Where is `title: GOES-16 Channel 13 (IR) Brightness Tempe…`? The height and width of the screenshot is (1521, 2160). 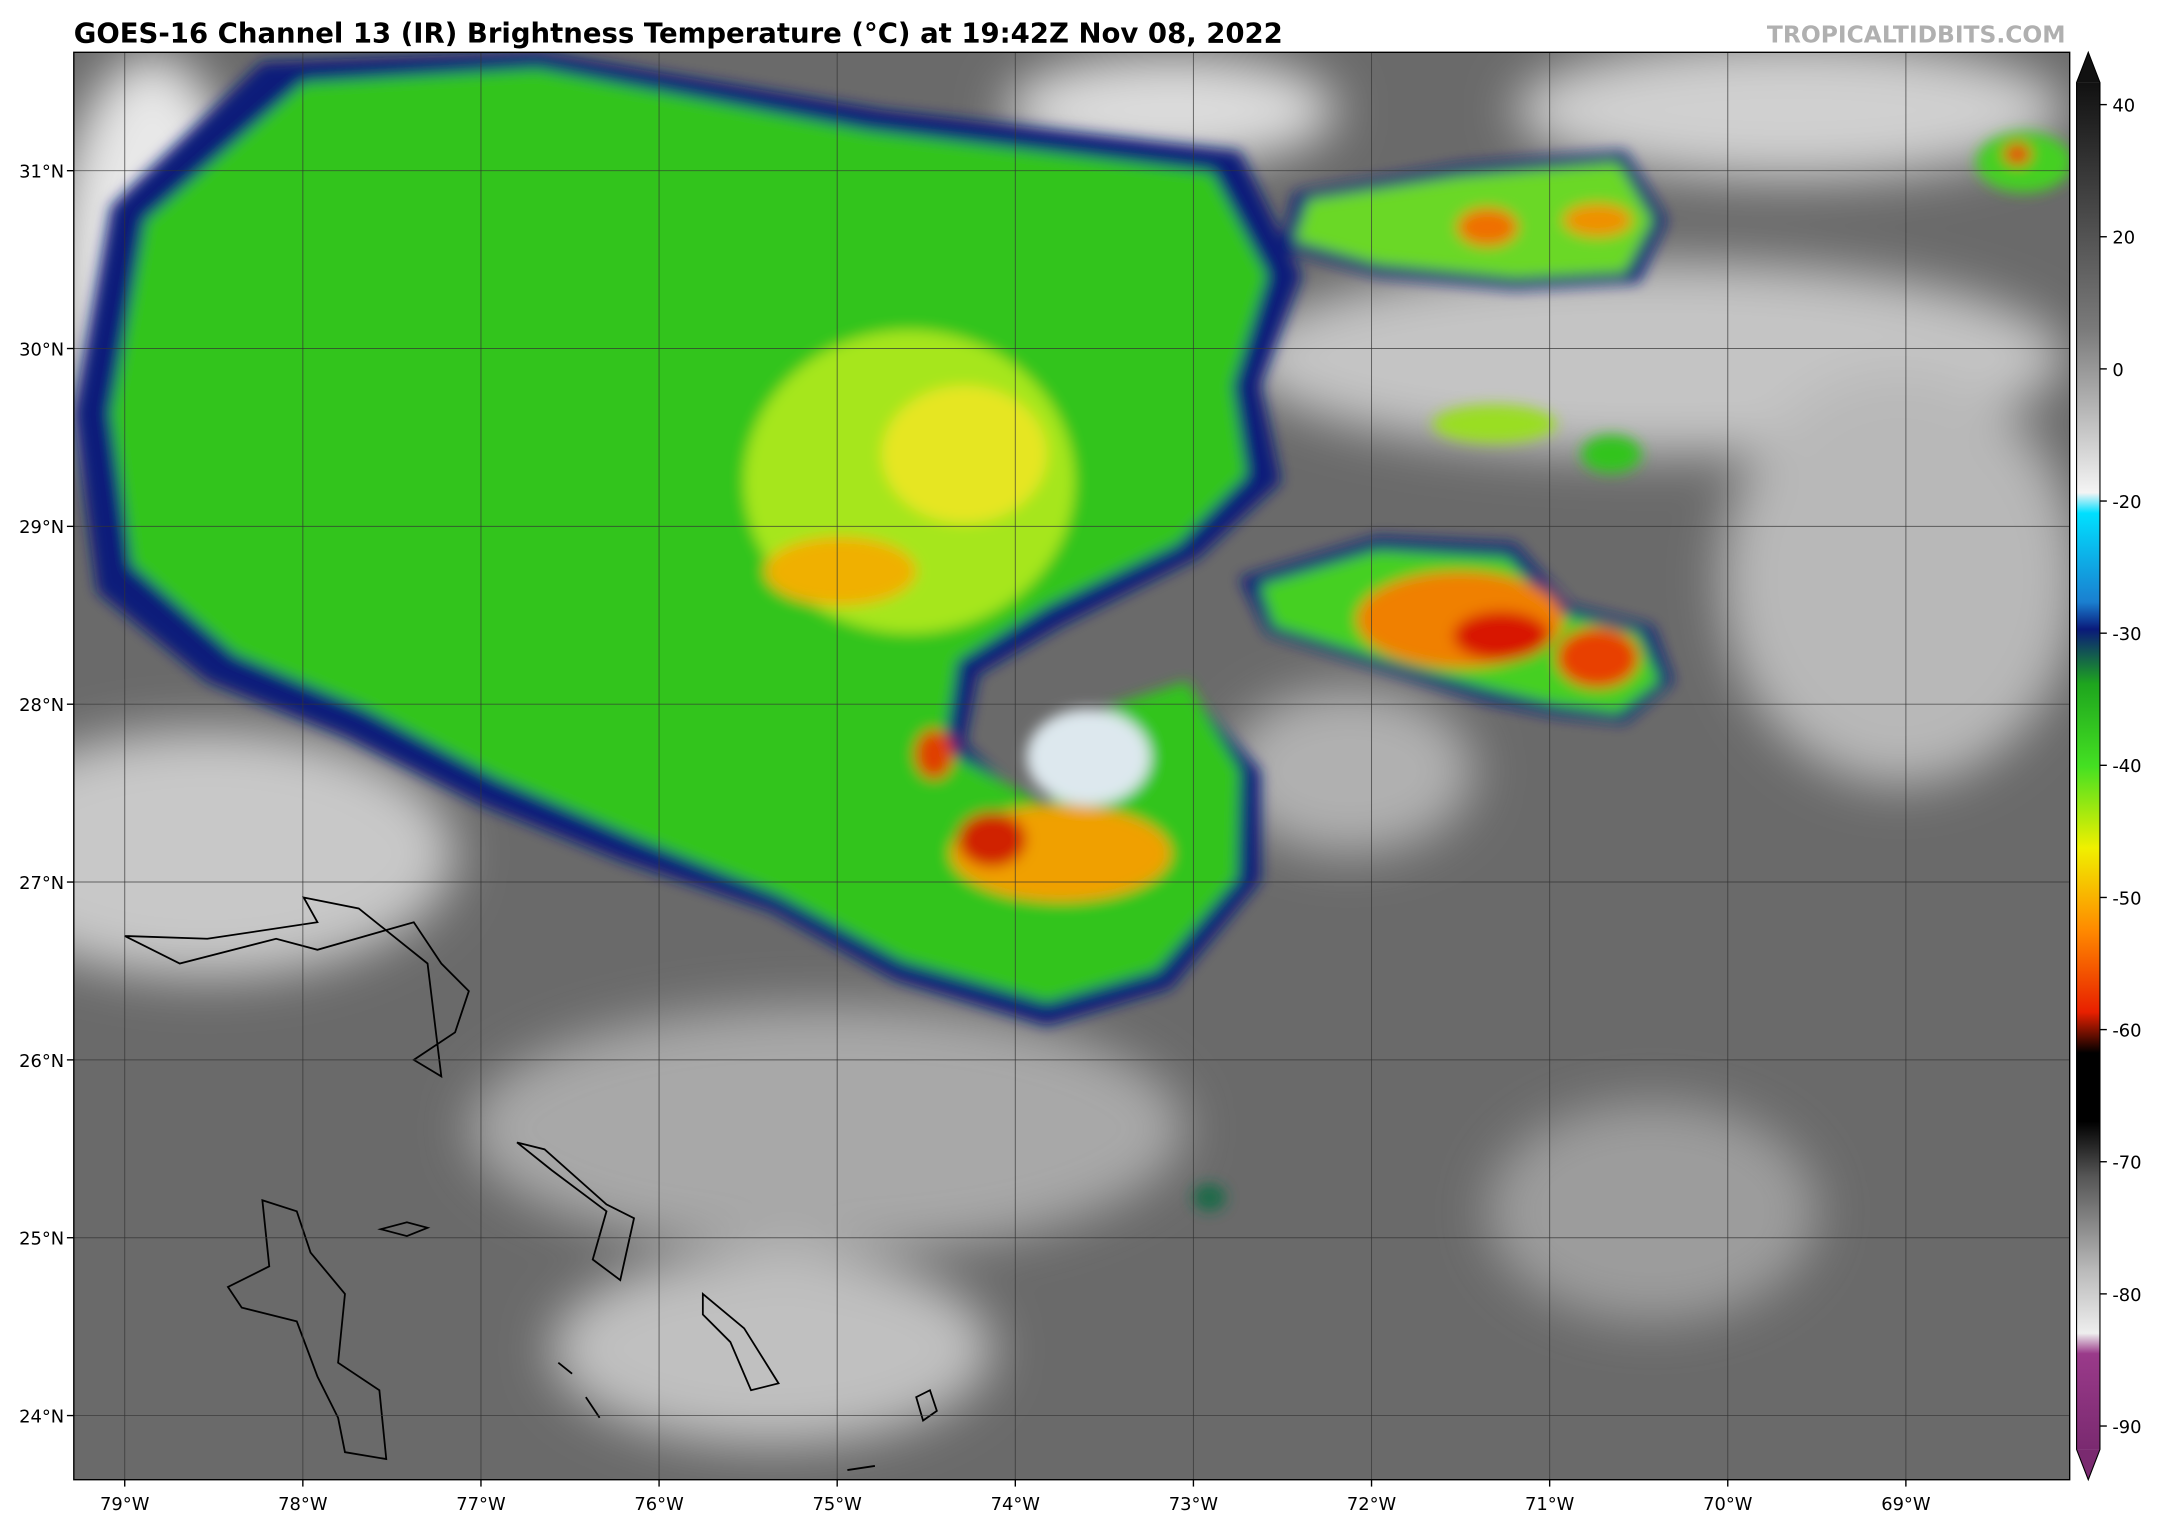
title: GOES-16 Channel 13 (IR) Brightness Tempe… is located at coordinates (678, 34).